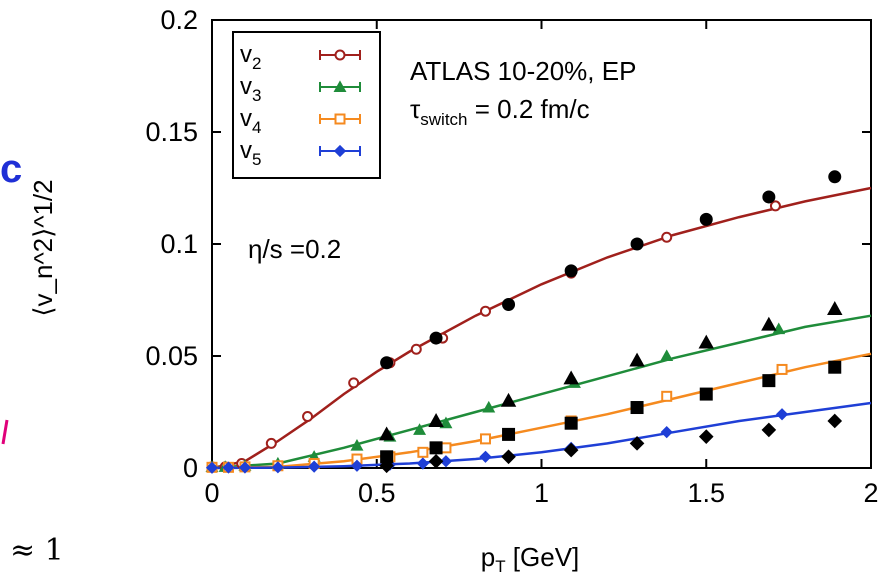 This screenshot has width=893, height=579. Describe the element at coordinates (171, 132) in the screenshot. I see `y-tick-label: 0.15` at that location.